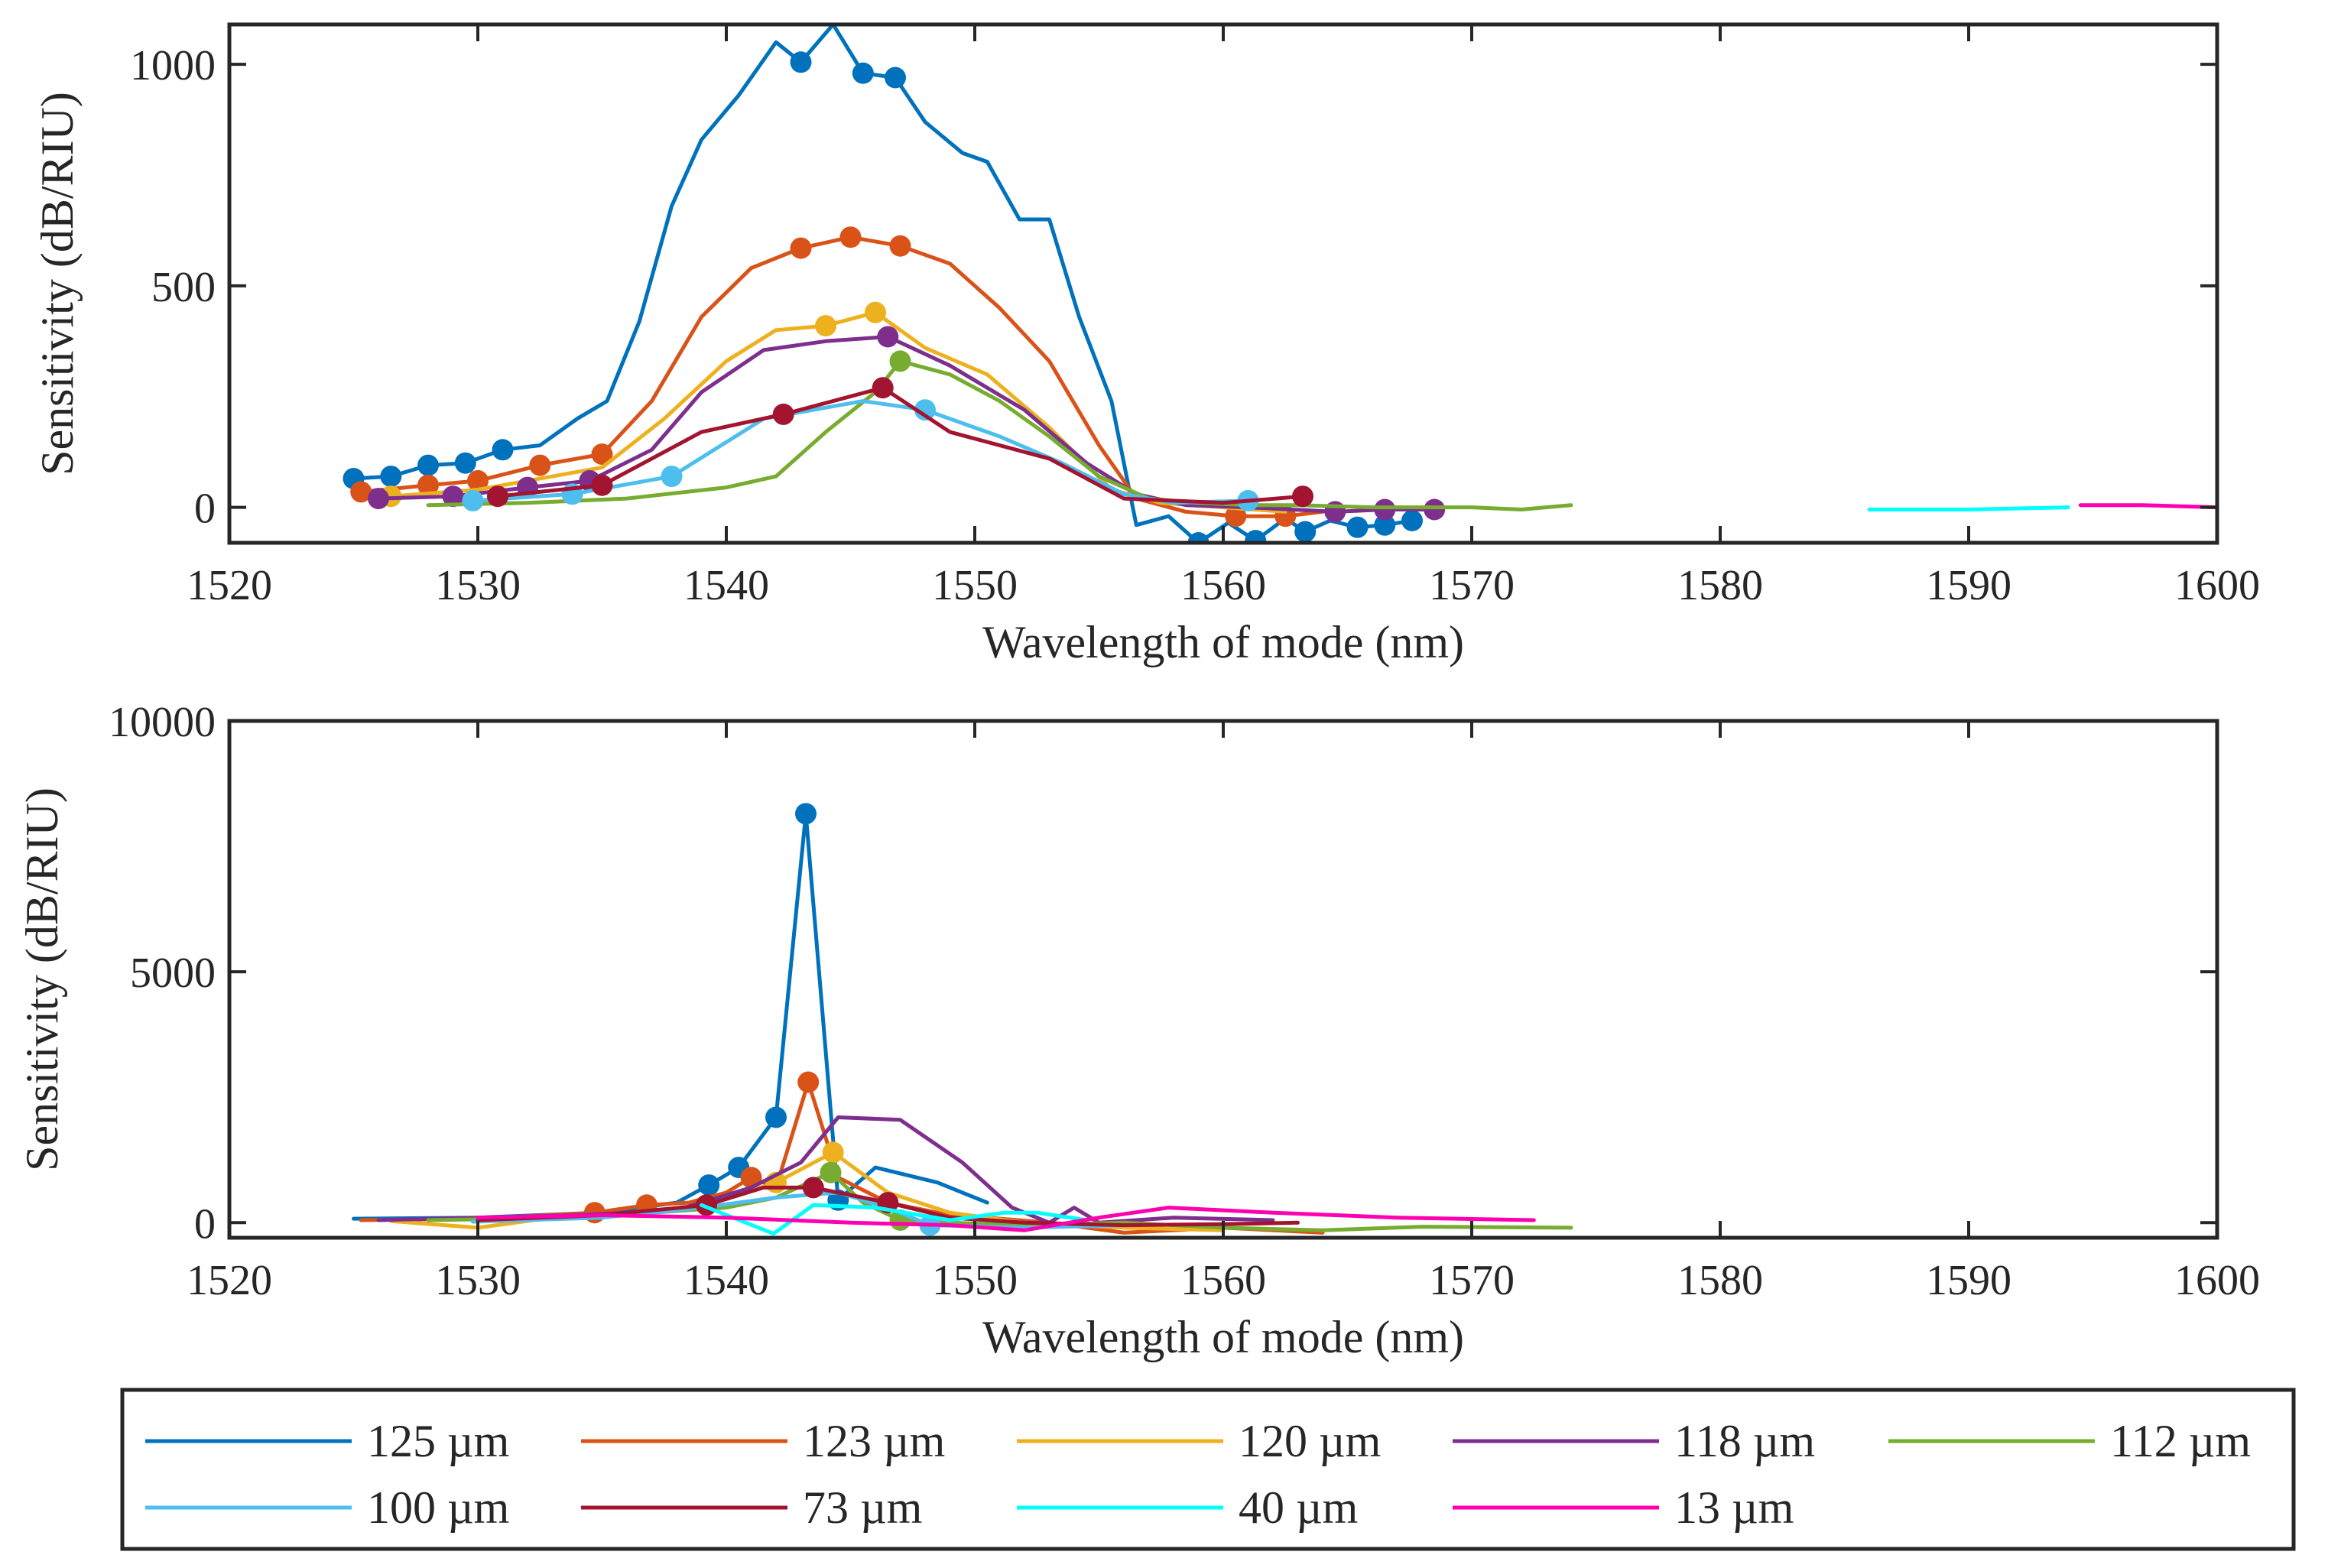 The height and width of the screenshot is (1568, 2341). What do you see at coordinates (438, 1441) in the screenshot?
I see `legend-label-125-m: 125 µm` at bounding box center [438, 1441].